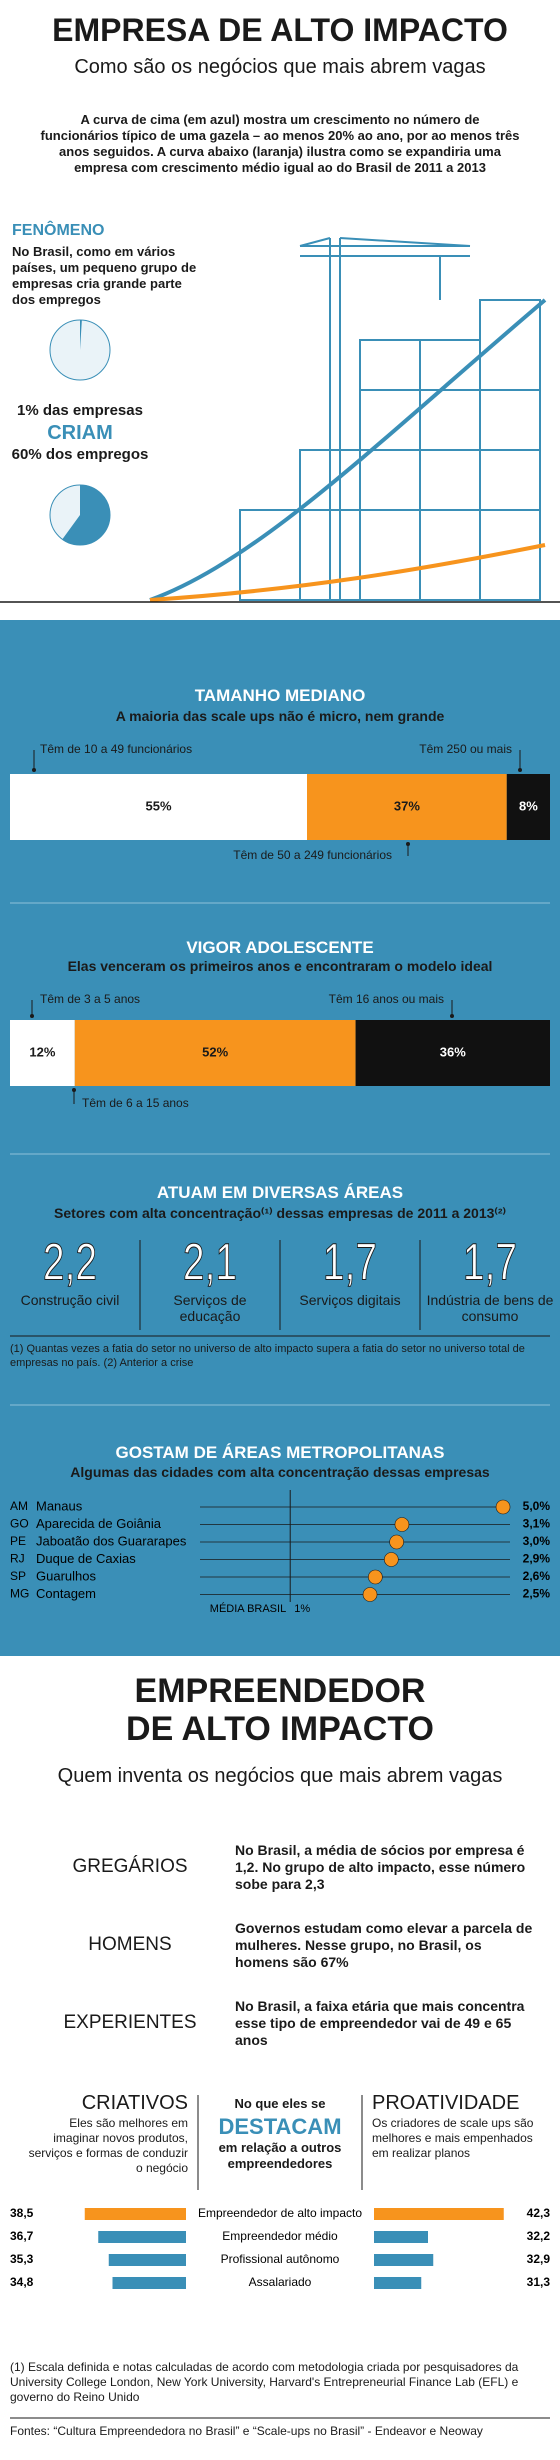 The width and height of the screenshot is (560, 2460). Describe the element at coordinates (537, 1576) in the screenshot. I see `dot-label: 2,6%` at that location.